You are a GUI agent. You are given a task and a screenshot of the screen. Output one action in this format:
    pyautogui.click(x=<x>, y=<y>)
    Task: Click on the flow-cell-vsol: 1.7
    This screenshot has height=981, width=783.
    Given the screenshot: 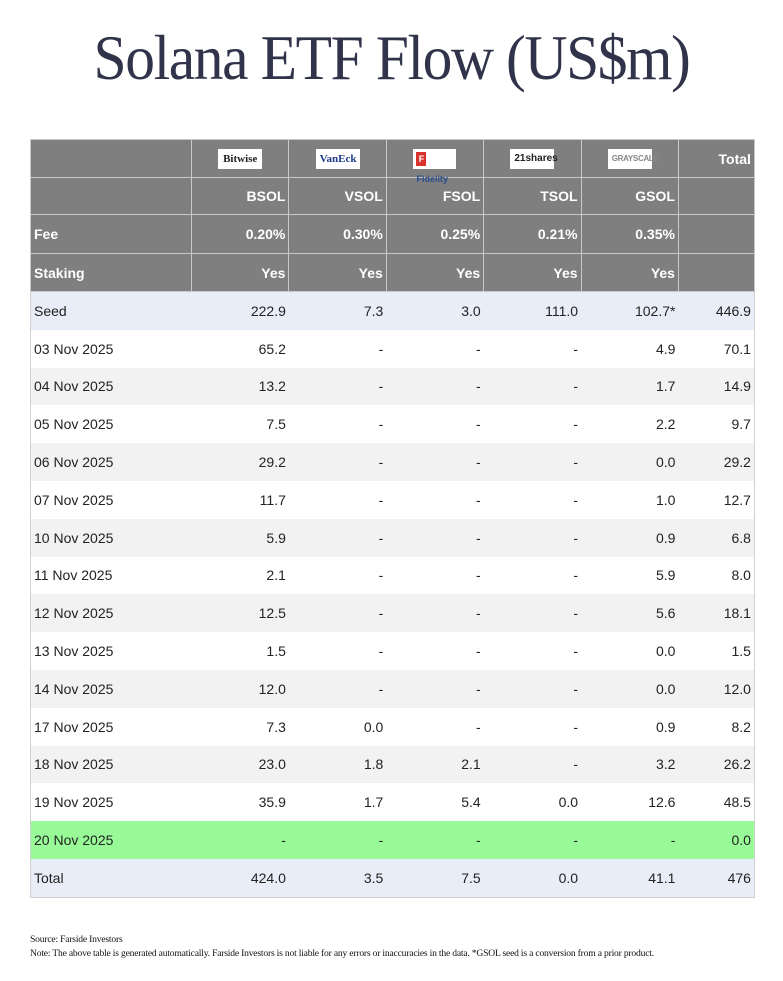 What is the action you would take?
    pyautogui.click(x=373, y=802)
    